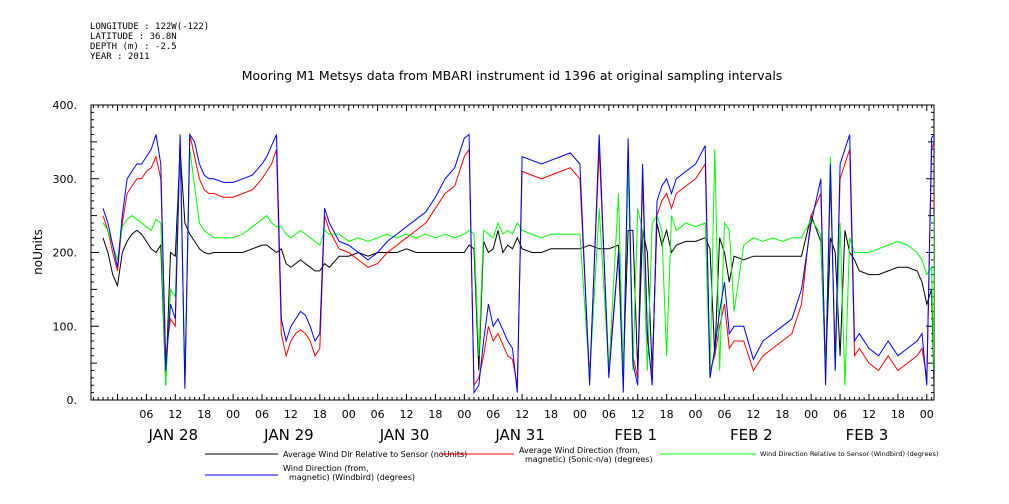 This screenshot has width=1009, height=504. What do you see at coordinates (288, 435) in the screenshot?
I see `x-date-label: JAN 29` at bounding box center [288, 435].